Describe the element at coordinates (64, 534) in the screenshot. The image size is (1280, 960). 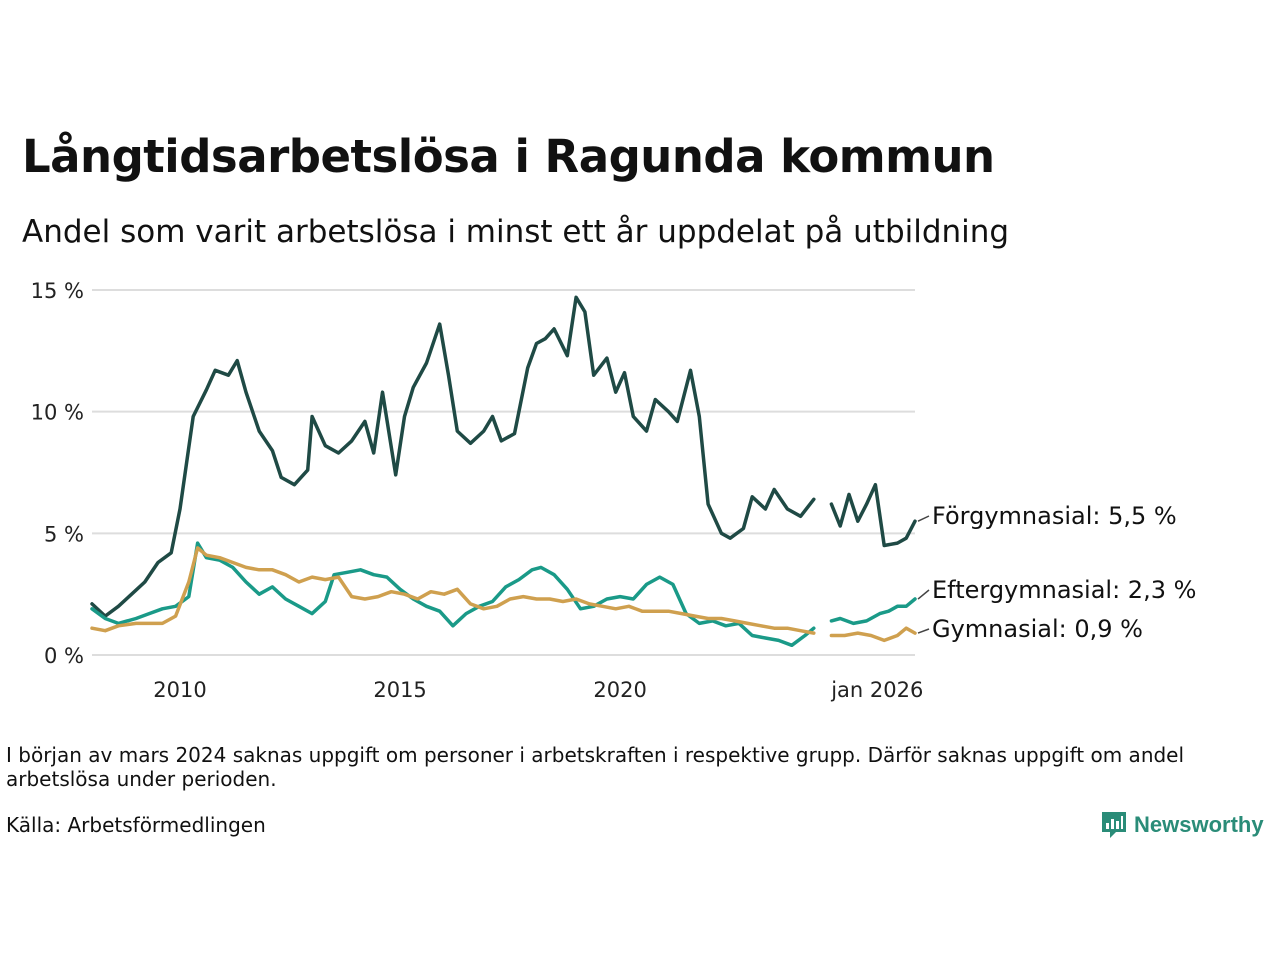
I see `y-tick-label: 5 %` at that location.